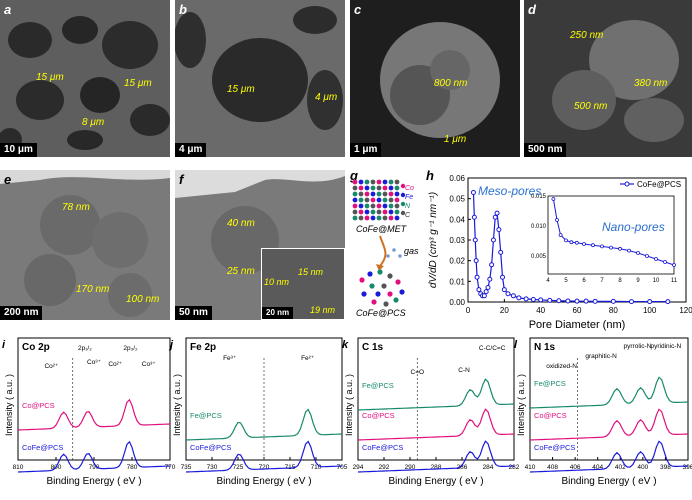 This screenshot has width=692, height=500. Describe the element at coordinates (685, 310) in the screenshot. I see `x-tick-label: 120` at that location.